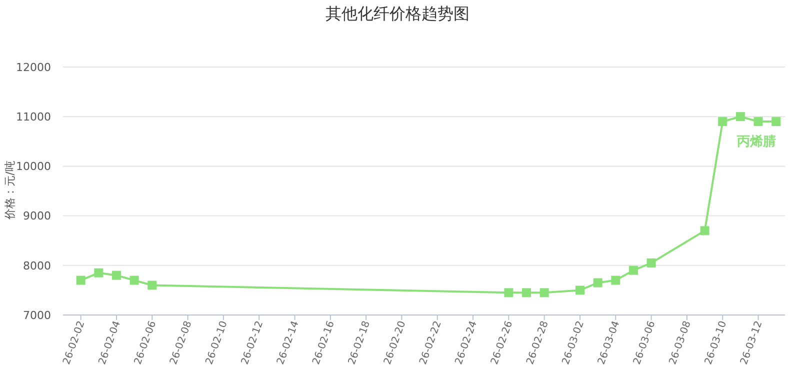  I want to click on y-tick-label: 9000, so click(37, 216).